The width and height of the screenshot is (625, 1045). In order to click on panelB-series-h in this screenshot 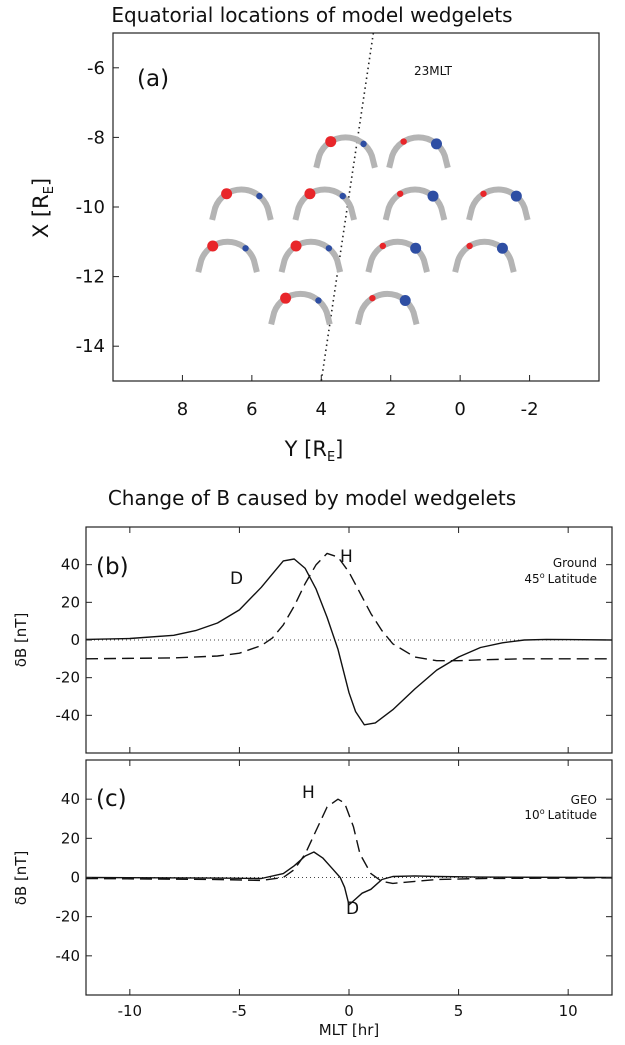, I will do `click(348, 607)`.